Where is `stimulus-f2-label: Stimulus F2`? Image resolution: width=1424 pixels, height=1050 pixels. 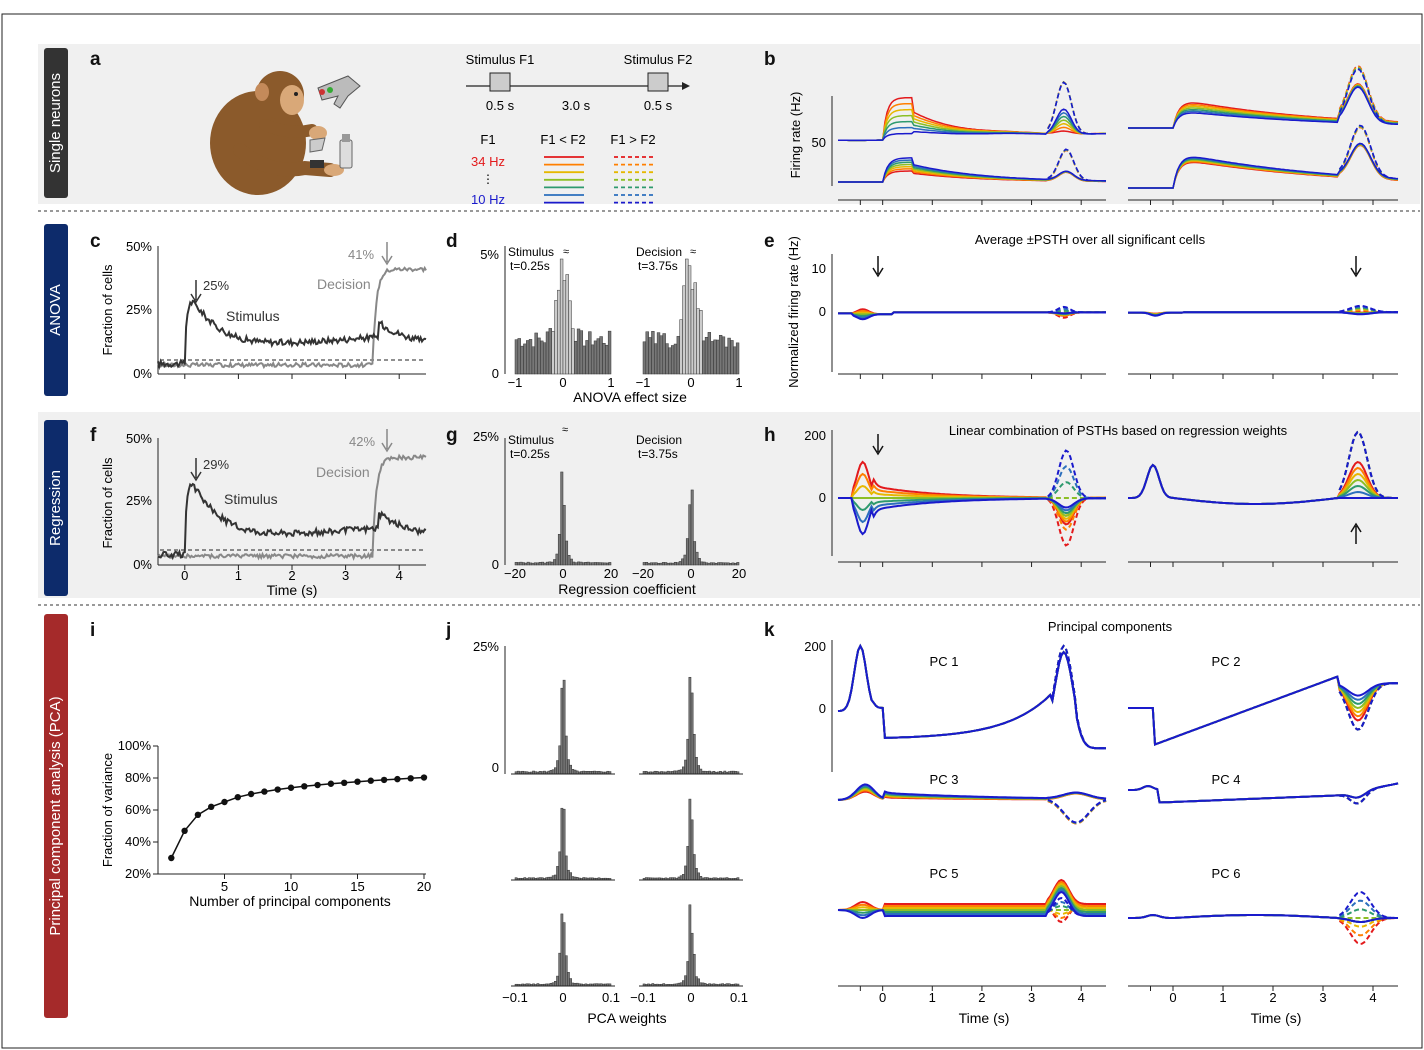 stimulus-f2-label: Stimulus F2 is located at coordinates (658, 59).